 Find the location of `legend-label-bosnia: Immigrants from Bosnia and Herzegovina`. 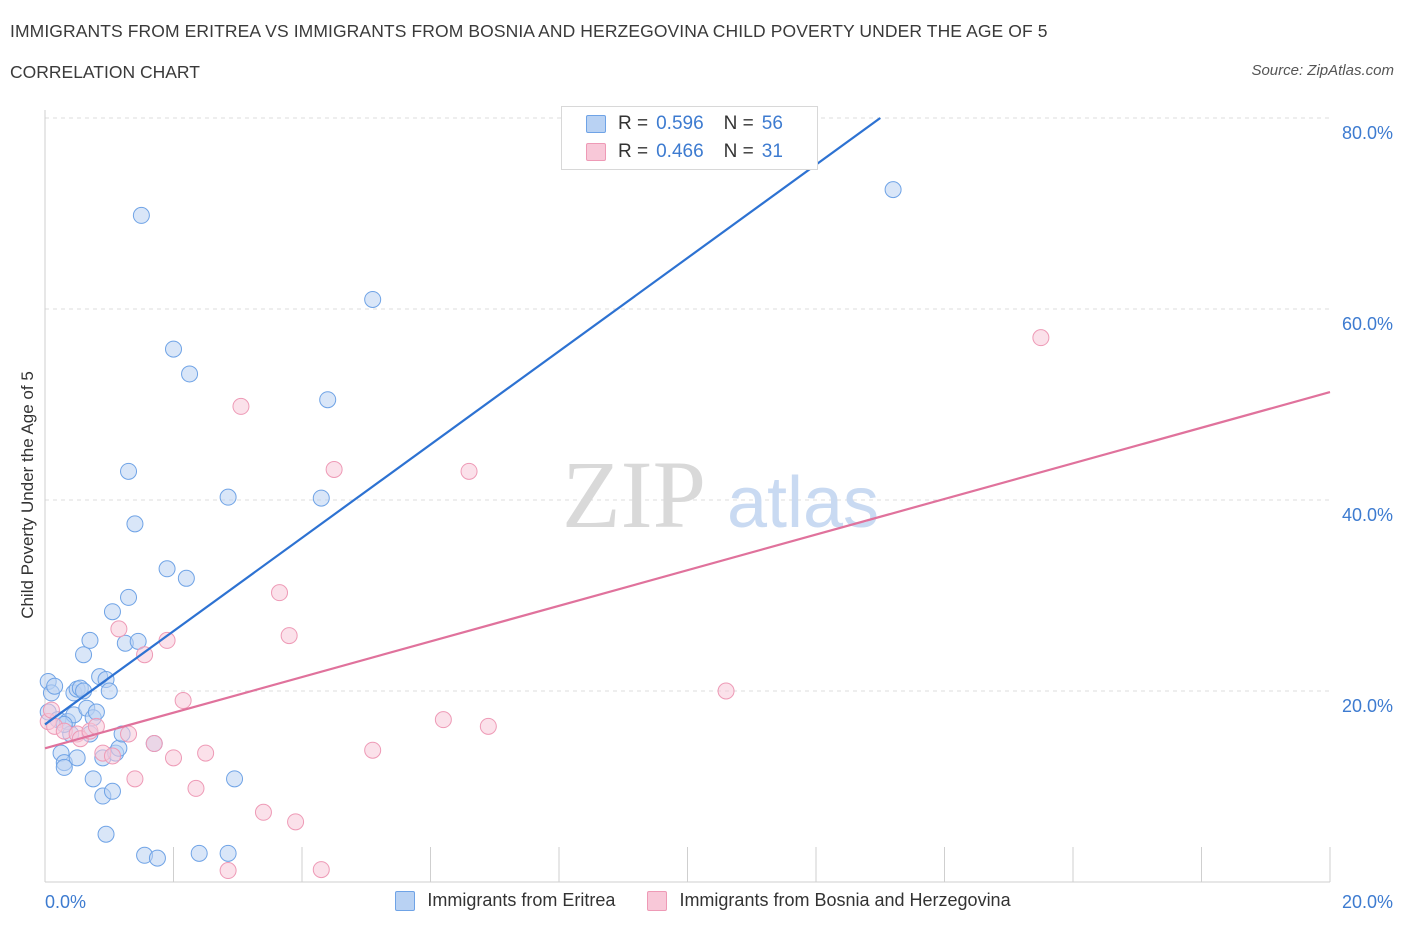

legend-label-bosnia: Immigrants from Bosnia and Herzegovina is located at coordinates (845, 900).